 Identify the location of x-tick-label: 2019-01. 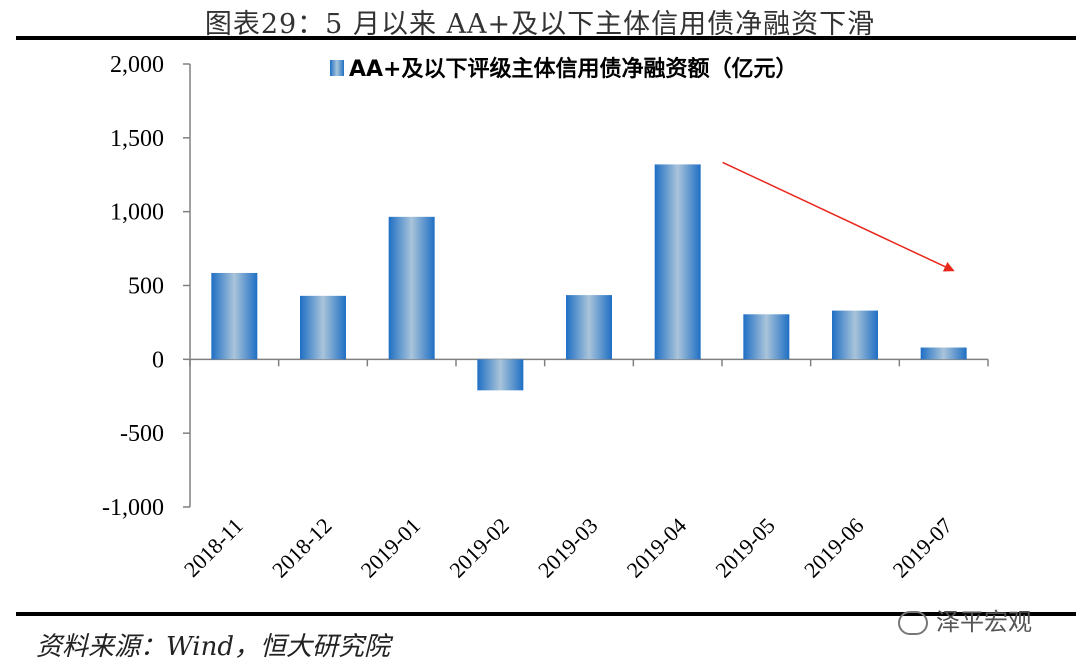
(391, 548).